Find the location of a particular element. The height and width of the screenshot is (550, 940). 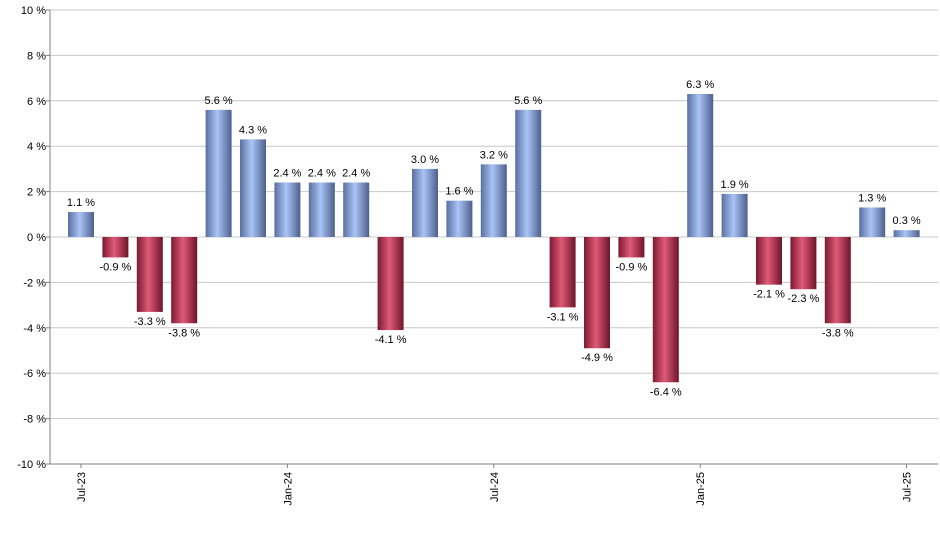

bar-value-label: 3.2 % is located at coordinates (494, 155).